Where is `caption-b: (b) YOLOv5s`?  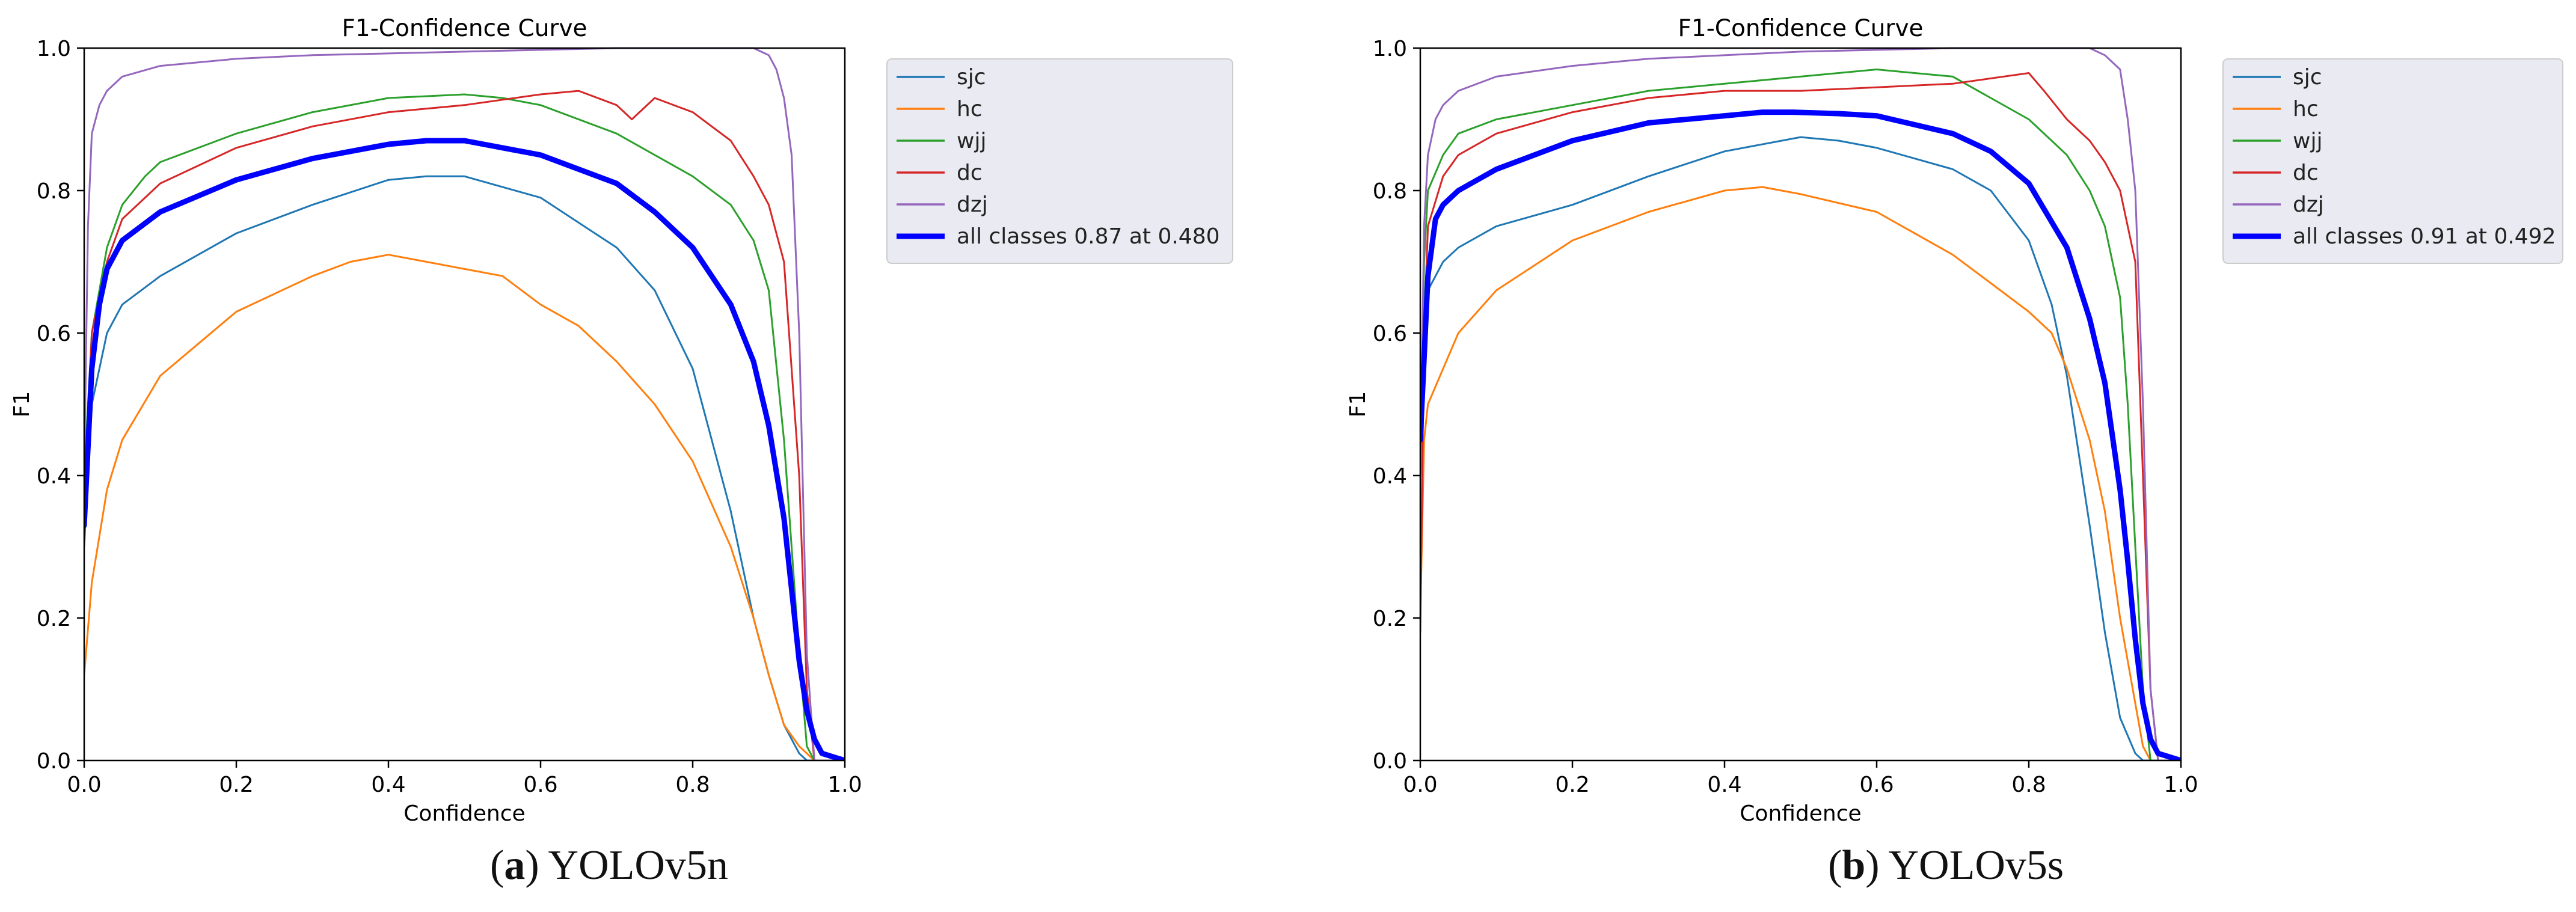
caption-b: (b) YOLOv5s is located at coordinates (1946, 865).